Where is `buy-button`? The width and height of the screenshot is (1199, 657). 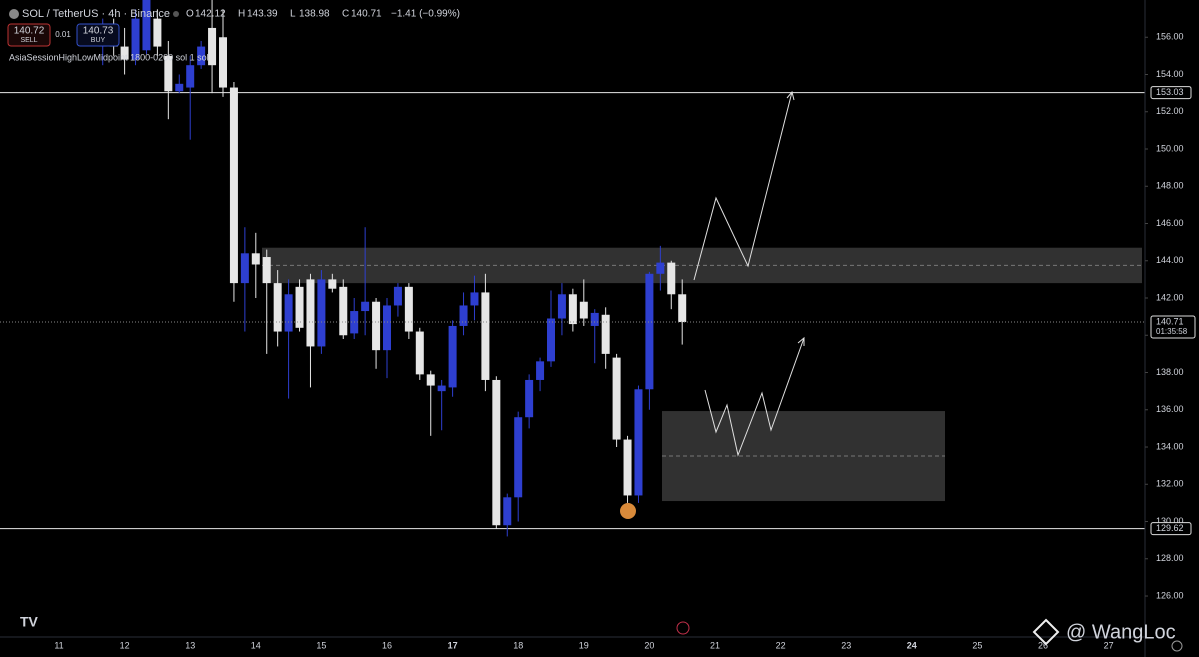 buy-button is located at coordinates (98, 35).